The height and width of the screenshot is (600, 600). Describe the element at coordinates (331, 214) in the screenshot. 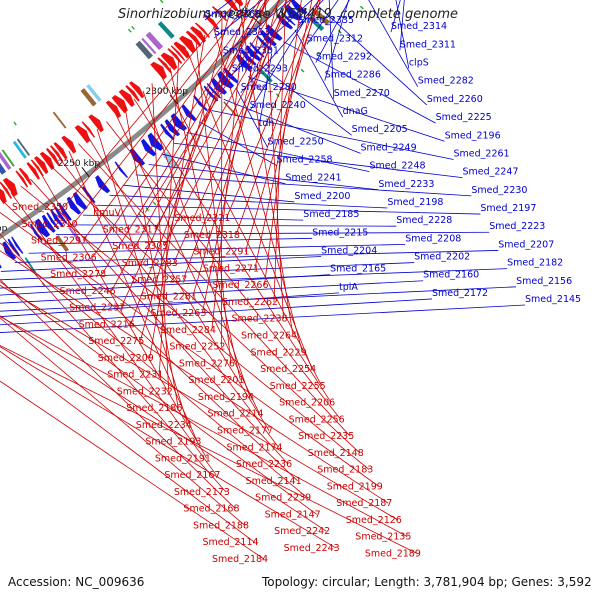

I see `forward-gene-label: Smed_2185` at that location.